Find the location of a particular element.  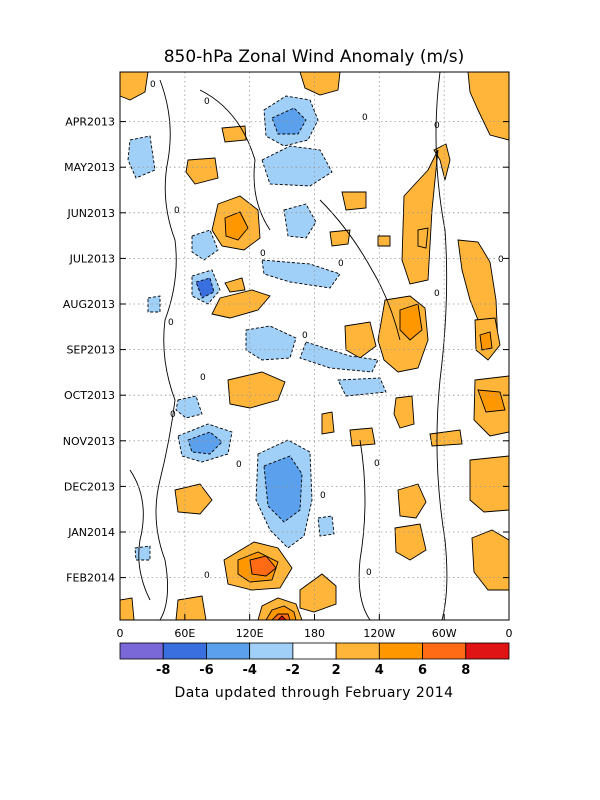

x-axis: 0 60E 120E 180 120W 60W 0 is located at coordinates (315, 627).